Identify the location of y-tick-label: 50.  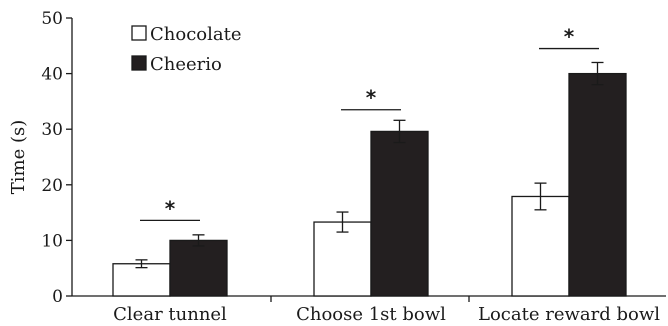
(52, 19).